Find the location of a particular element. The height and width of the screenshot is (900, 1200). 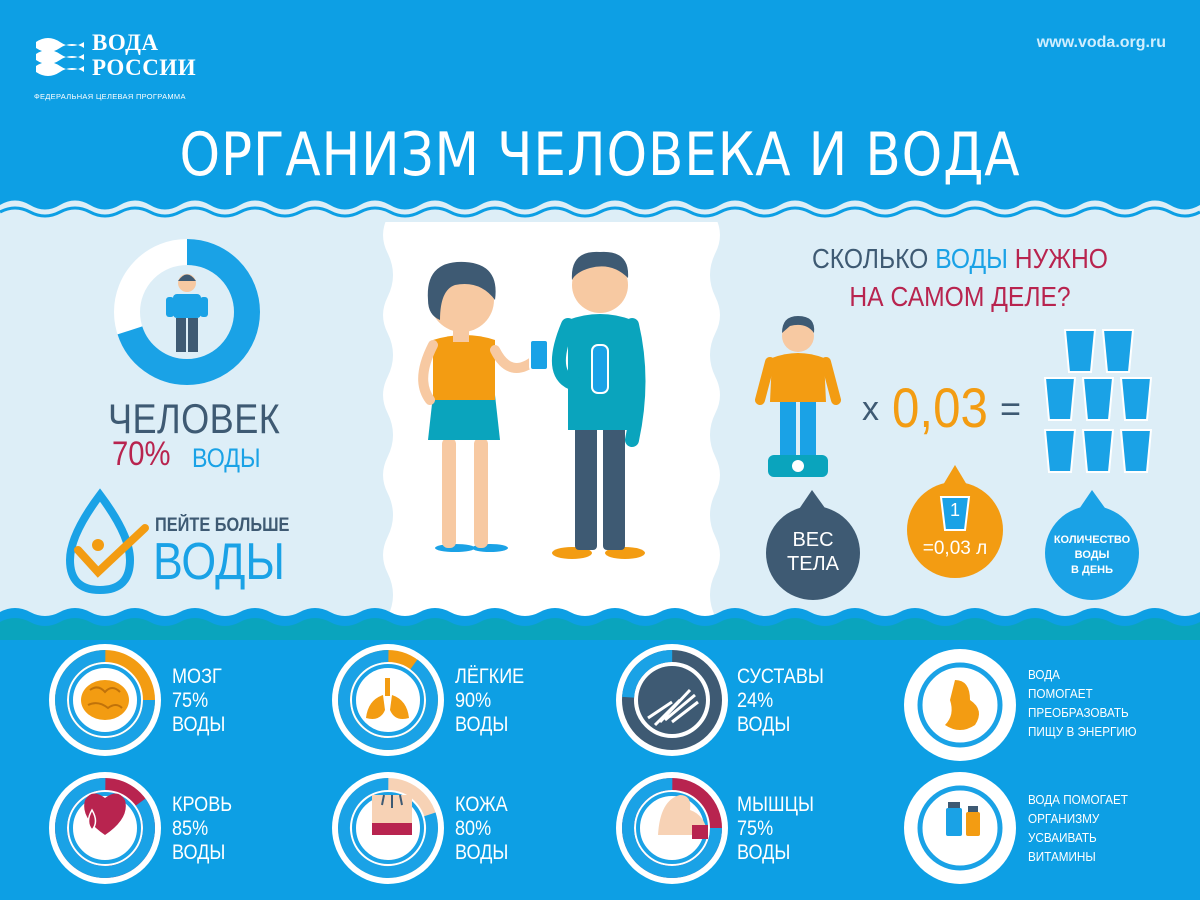

organ-name: КРОВЬ is located at coordinates (202, 804).